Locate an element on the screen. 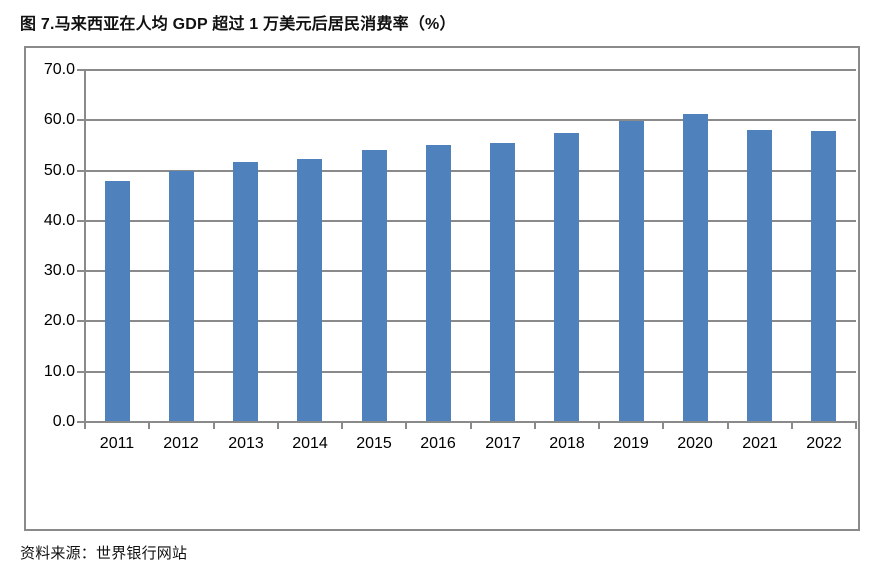 The height and width of the screenshot is (579, 894). x-axis-label-2020: 2020 is located at coordinates (695, 443).